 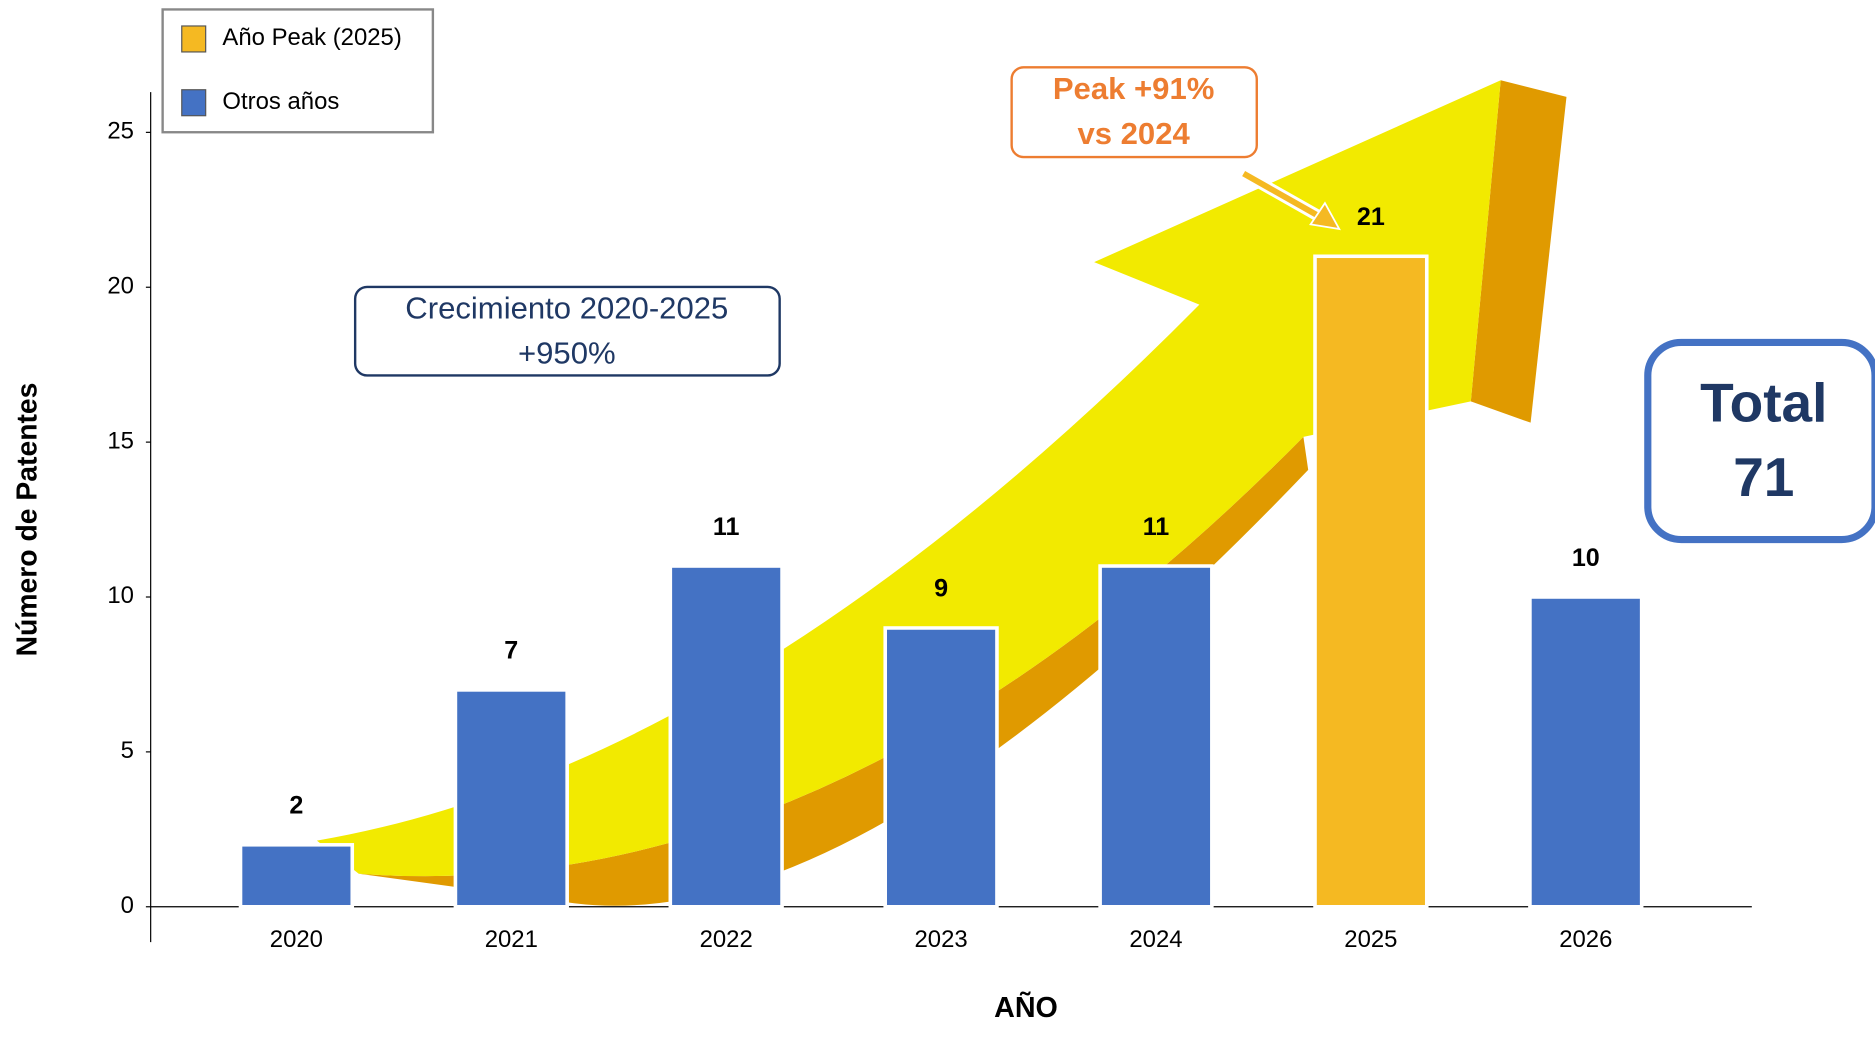 What do you see at coordinates (1371, 217) in the screenshot?
I see `data-label: 21` at bounding box center [1371, 217].